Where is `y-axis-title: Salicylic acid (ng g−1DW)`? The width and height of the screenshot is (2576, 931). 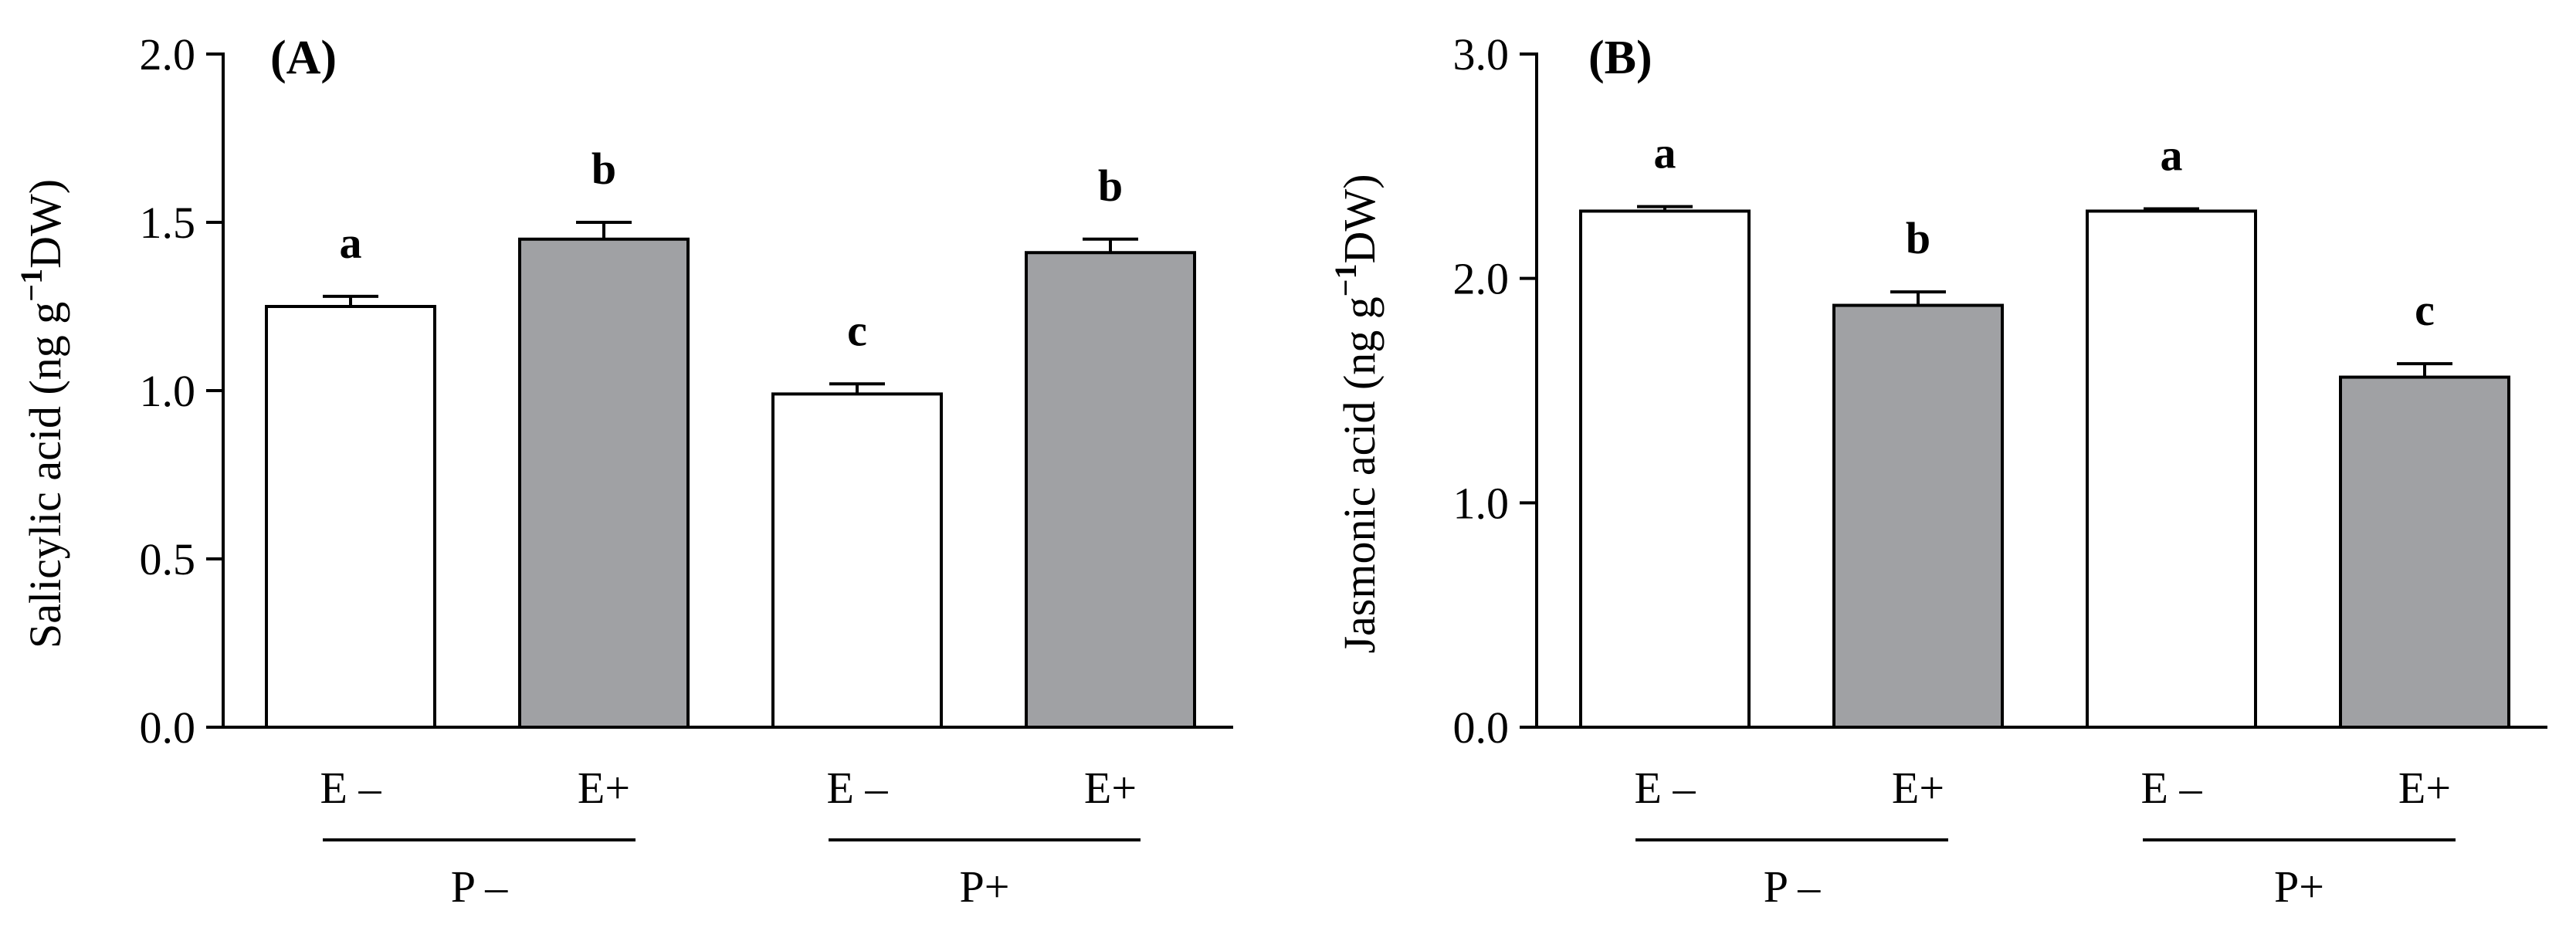 y-axis-title: Salicylic acid (ng g−1DW) is located at coordinates (42, 413).